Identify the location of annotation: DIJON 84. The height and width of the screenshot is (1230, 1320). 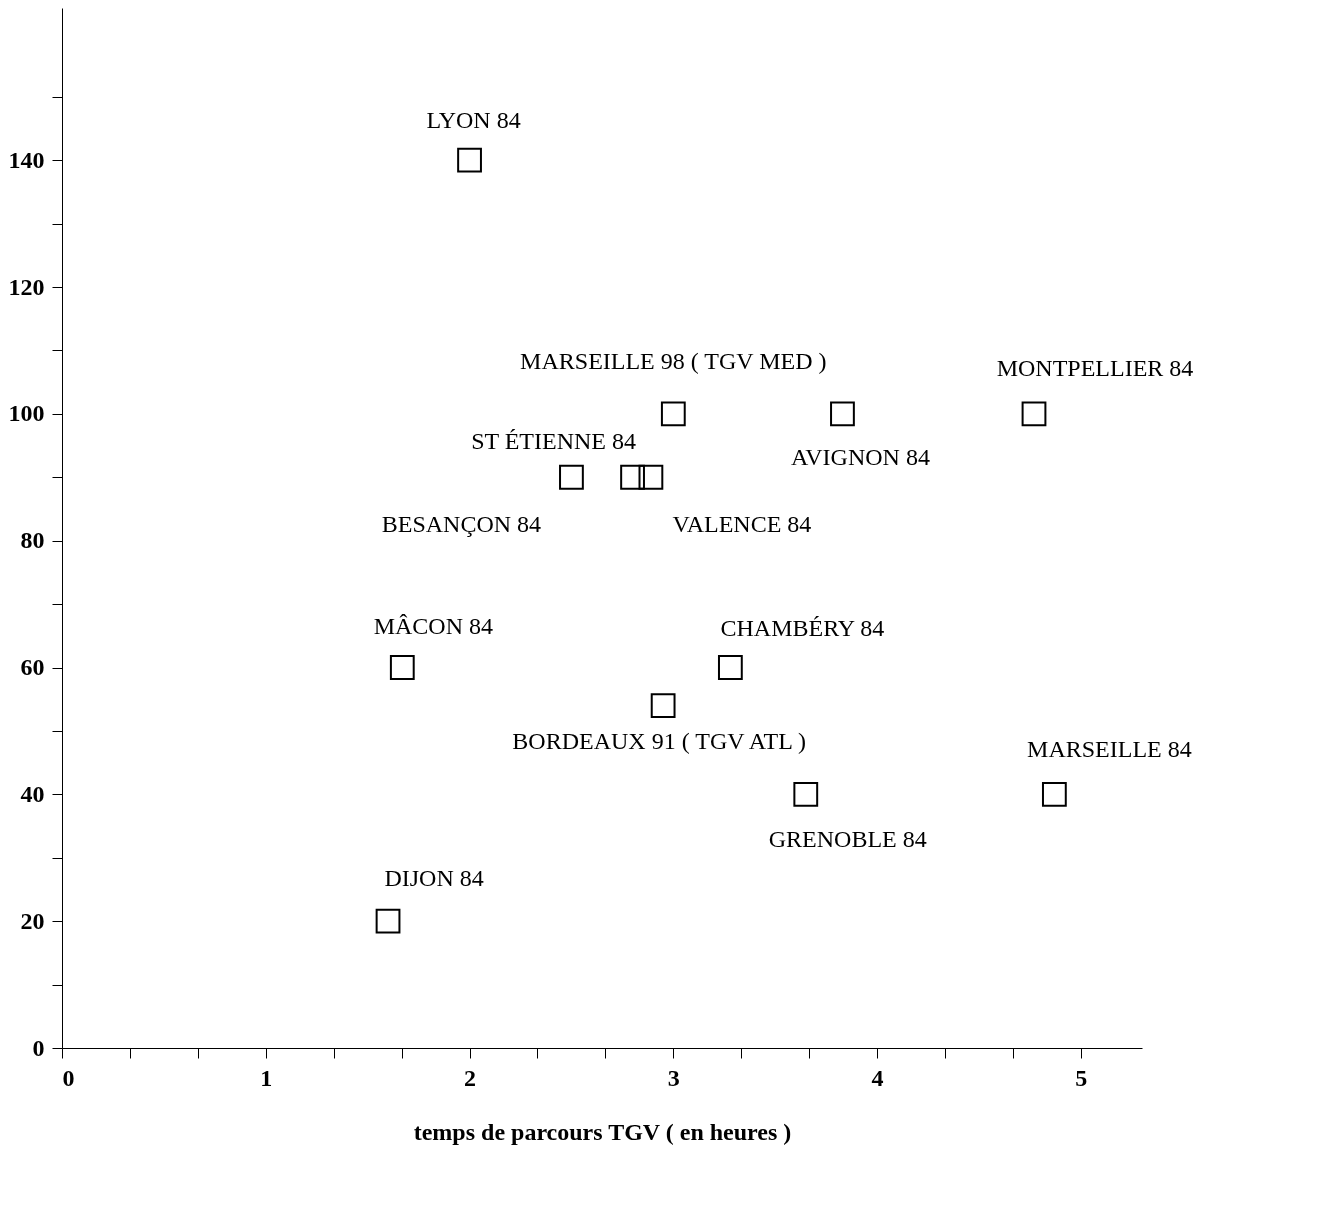
(434, 878).